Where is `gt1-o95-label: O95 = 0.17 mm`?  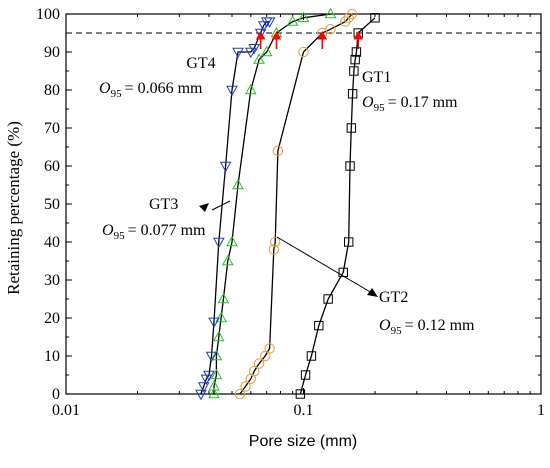
gt1-o95-label: O95 = 0.17 mm is located at coordinates (410, 104).